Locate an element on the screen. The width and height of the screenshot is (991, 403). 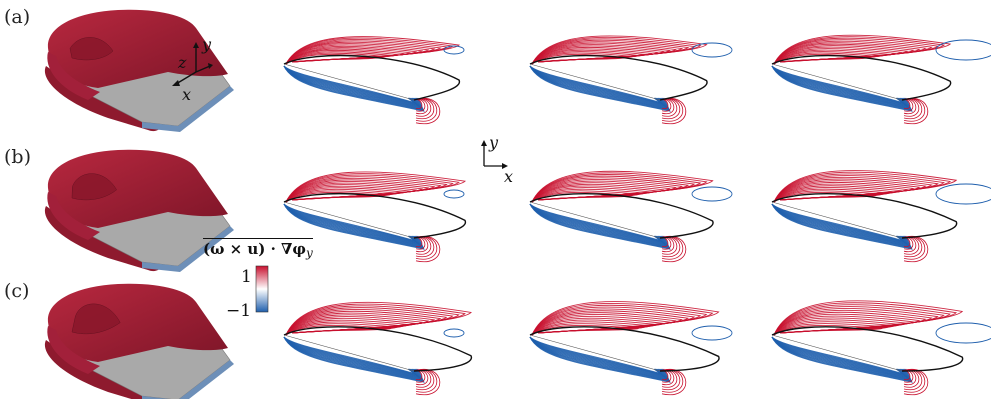
axis-3d-z-label: z is located at coordinates (182, 62).